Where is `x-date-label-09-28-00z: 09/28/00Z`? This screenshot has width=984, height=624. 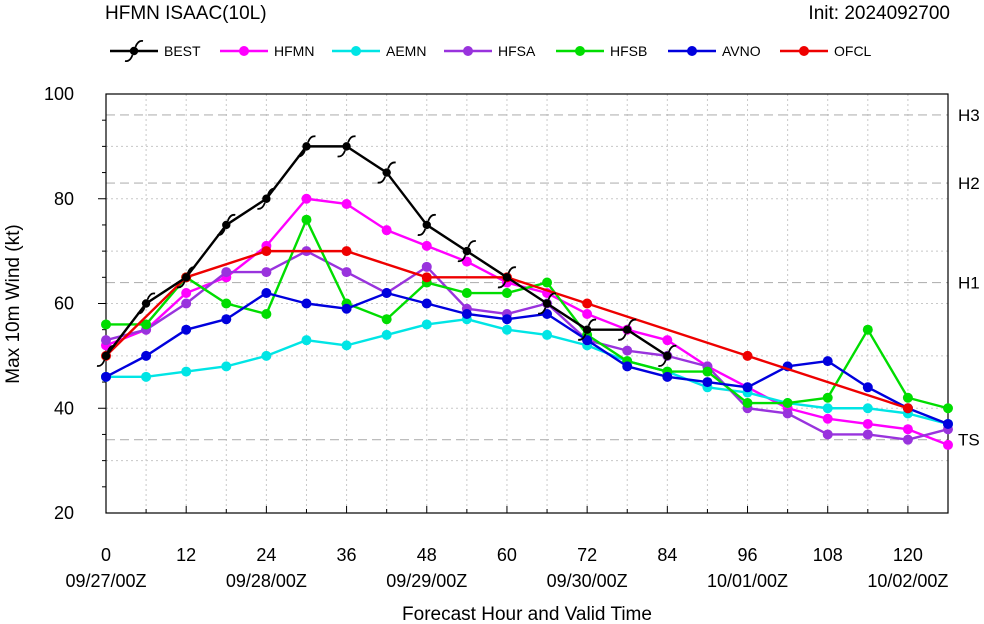 x-date-label-09-28-00z: 09/28/00Z is located at coordinates (266, 581).